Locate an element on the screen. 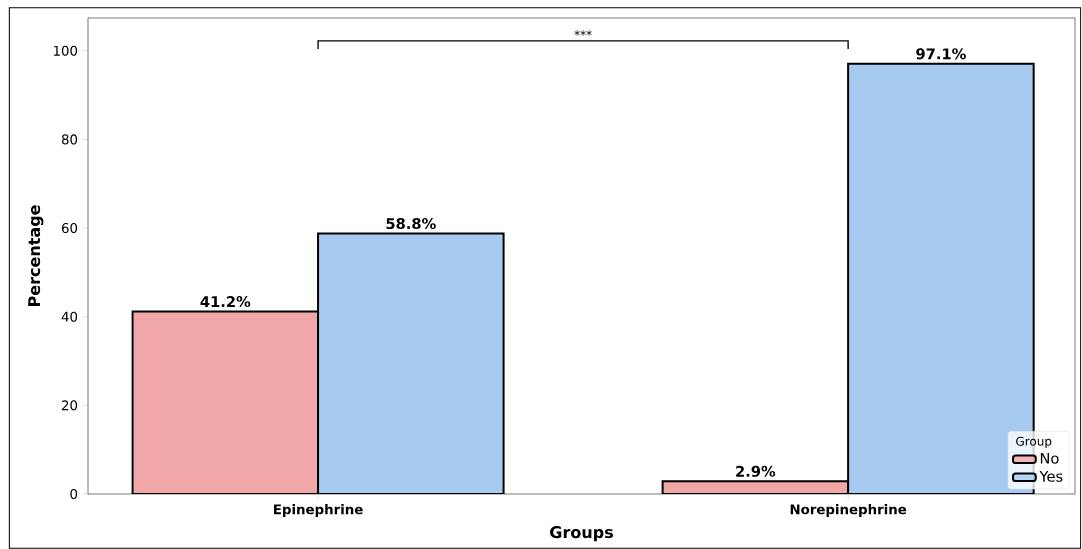 The width and height of the screenshot is (1082, 549). y-tick-label: 20 is located at coordinates (69, 405).